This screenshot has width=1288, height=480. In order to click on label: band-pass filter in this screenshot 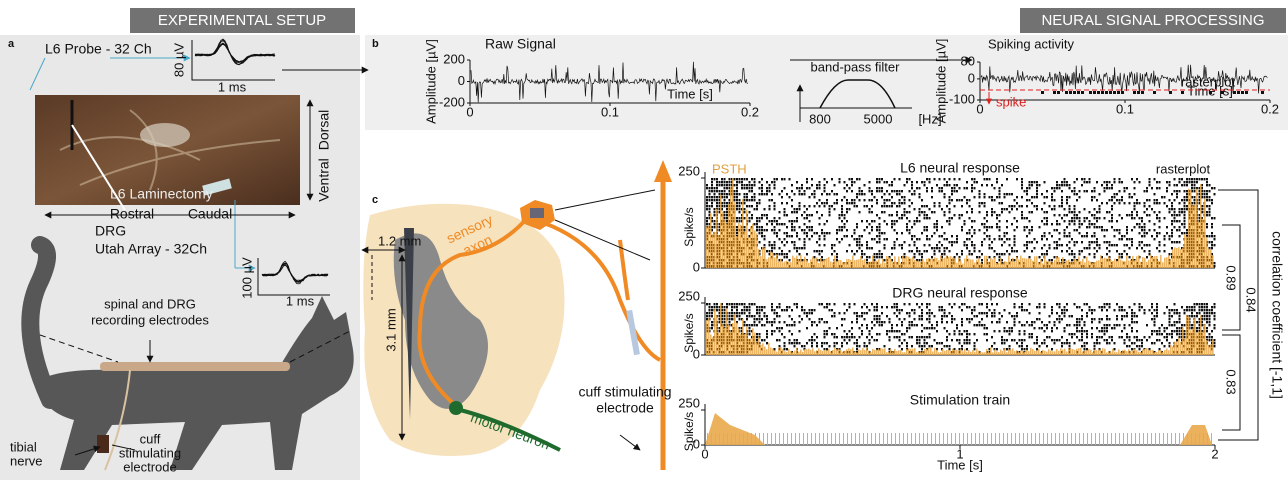, I will do `click(856, 66)`.